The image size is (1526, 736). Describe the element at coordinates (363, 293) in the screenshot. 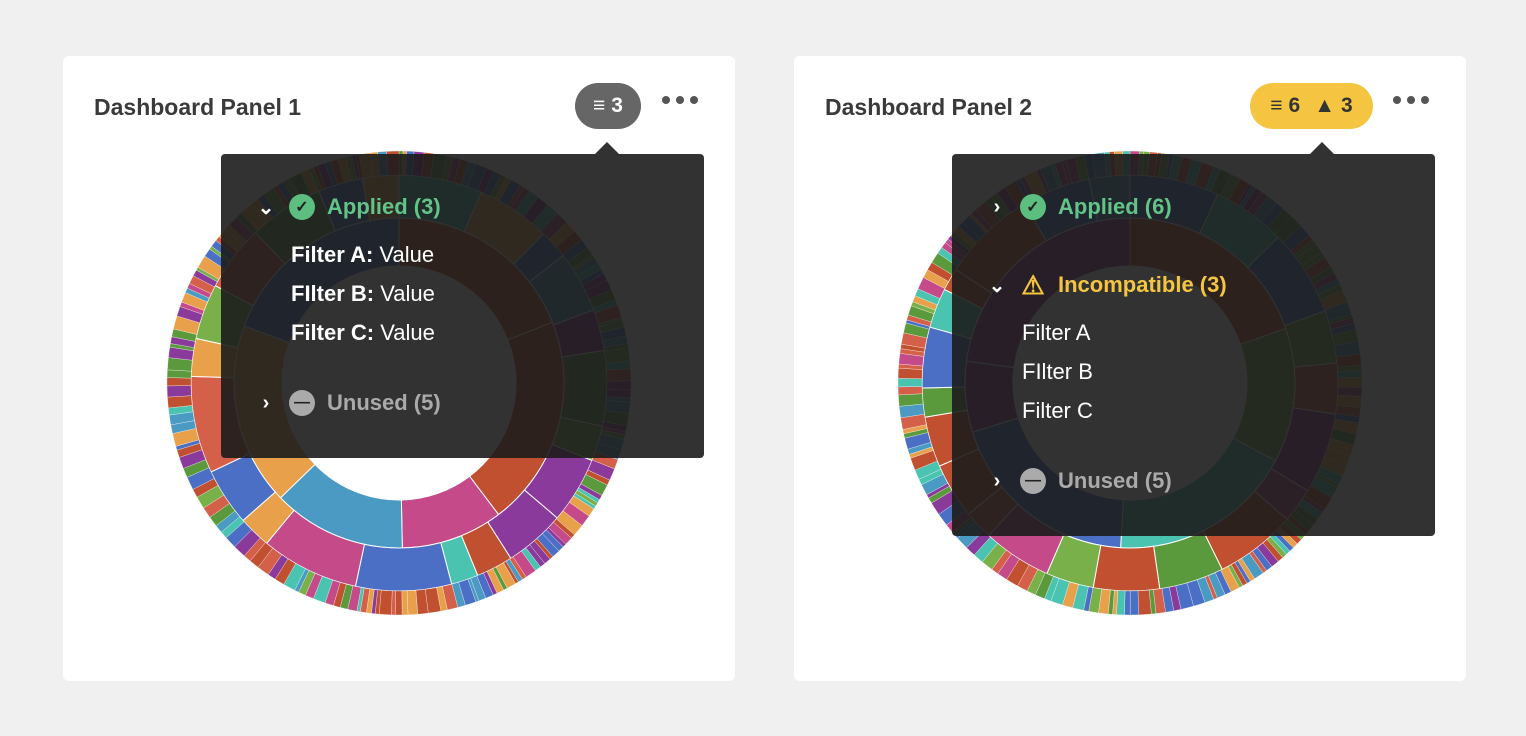

I see `filter-item: FIlter B: Value` at that location.